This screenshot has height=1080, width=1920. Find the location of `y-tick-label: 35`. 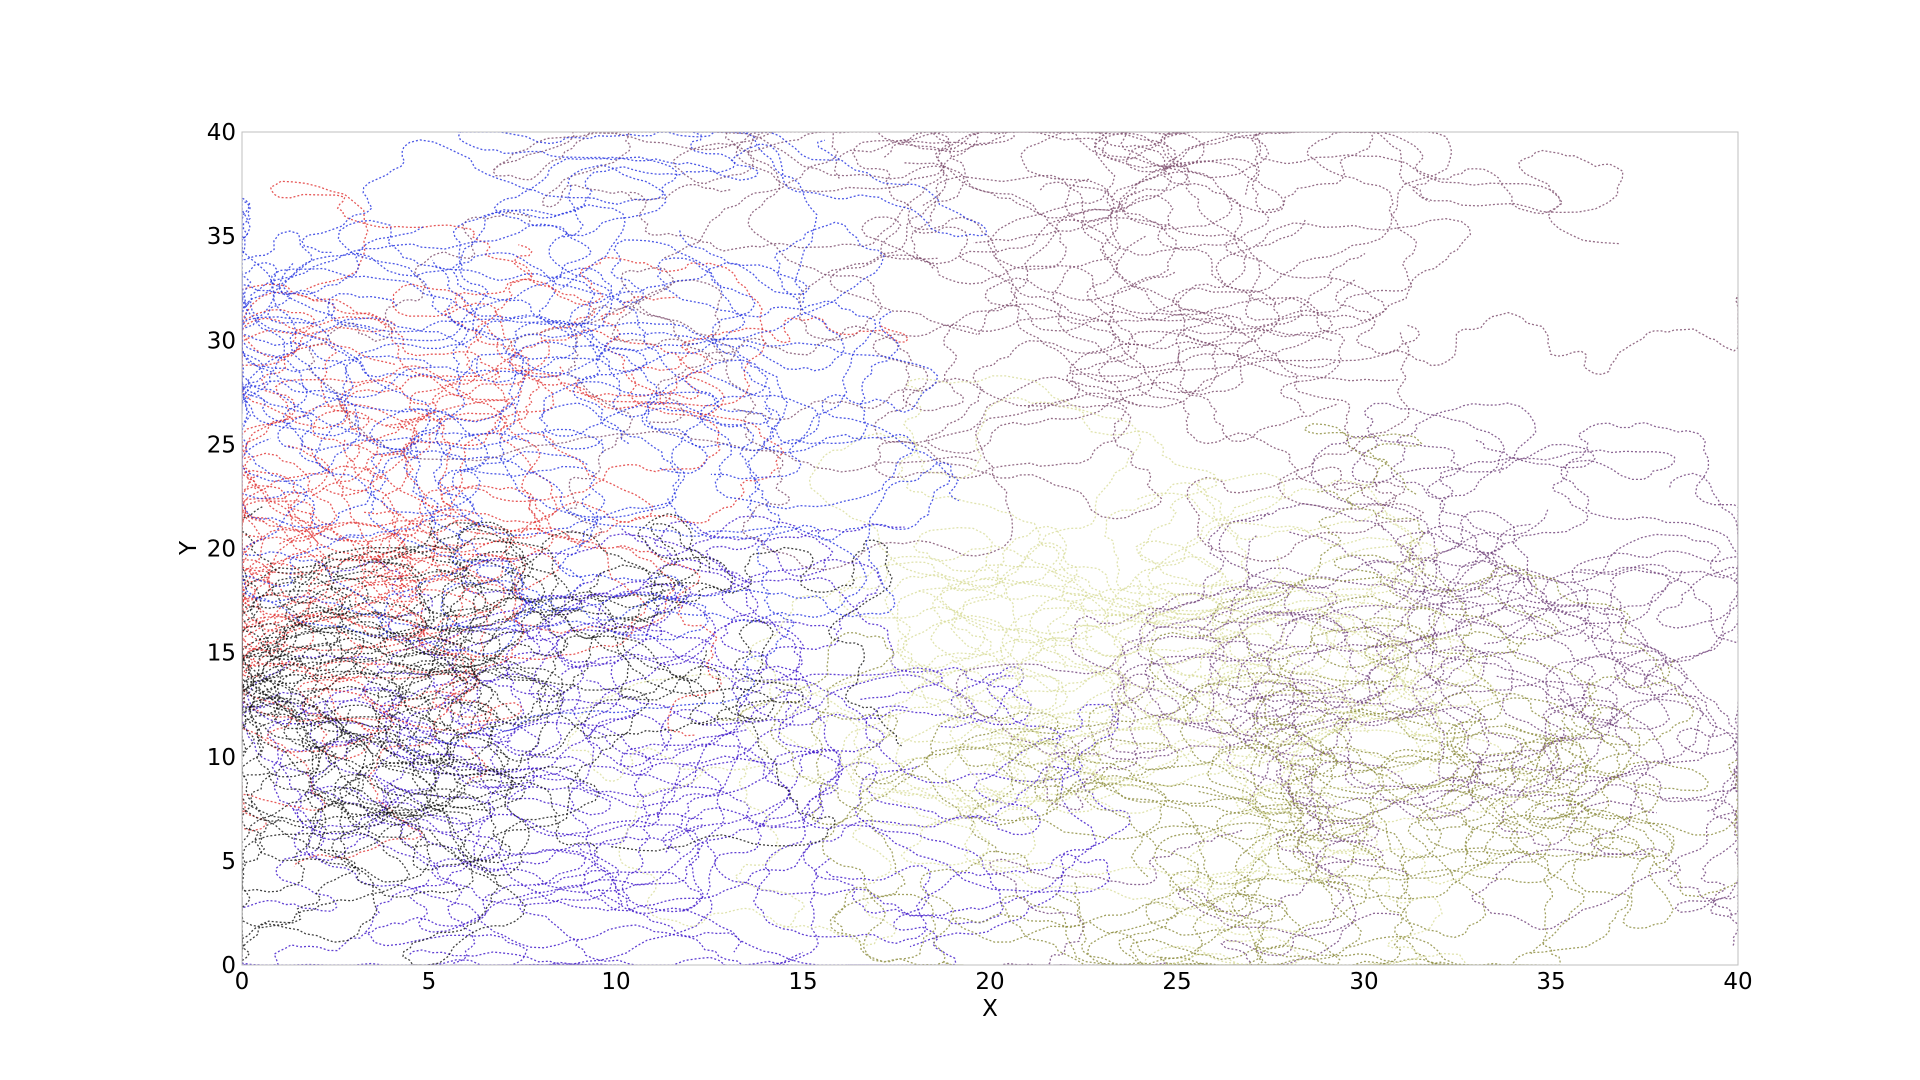

y-tick-label: 35 is located at coordinates (221, 237).